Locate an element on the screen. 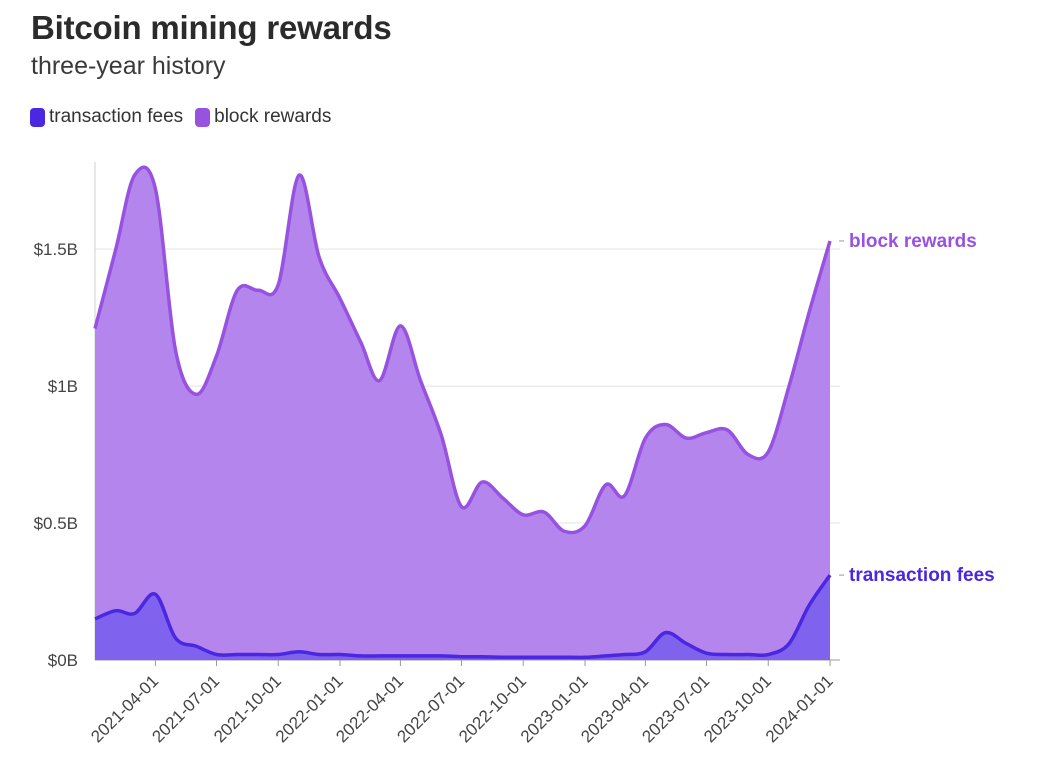 The width and height of the screenshot is (1045, 772). chart-title: Bitcoin mining rewards is located at coordinates (211, 27).